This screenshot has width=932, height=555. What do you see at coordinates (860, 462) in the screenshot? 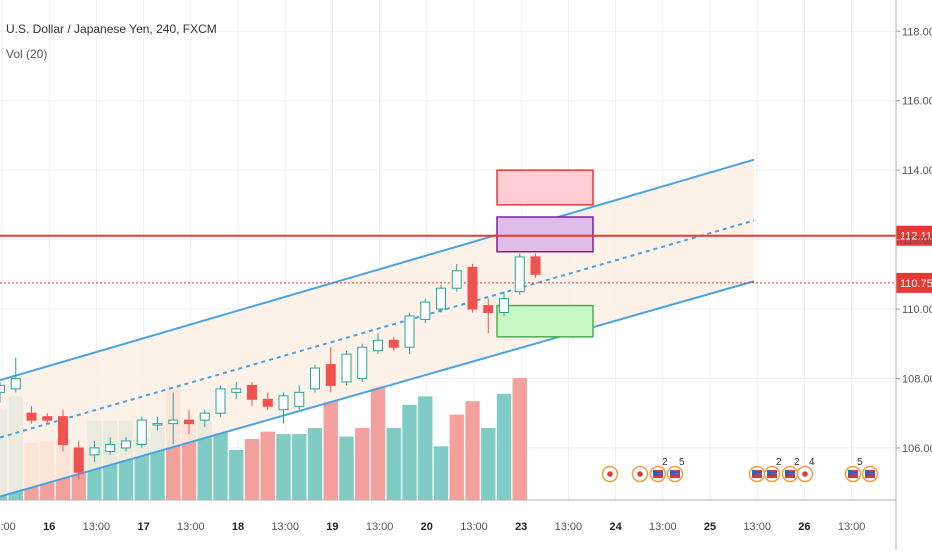
I see `event-count-label: 5` at bounding box center [860, 462].